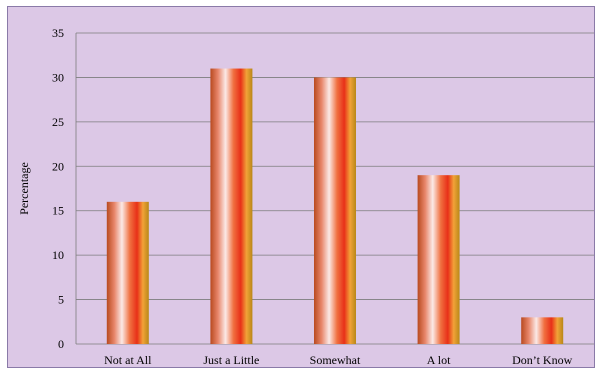 The height and width of the screenshot is (371, 602). What do you see at coordinates (61, 300) in the screenshot?
I see `y-tick-label: 5` at bounding box center [61, 300].